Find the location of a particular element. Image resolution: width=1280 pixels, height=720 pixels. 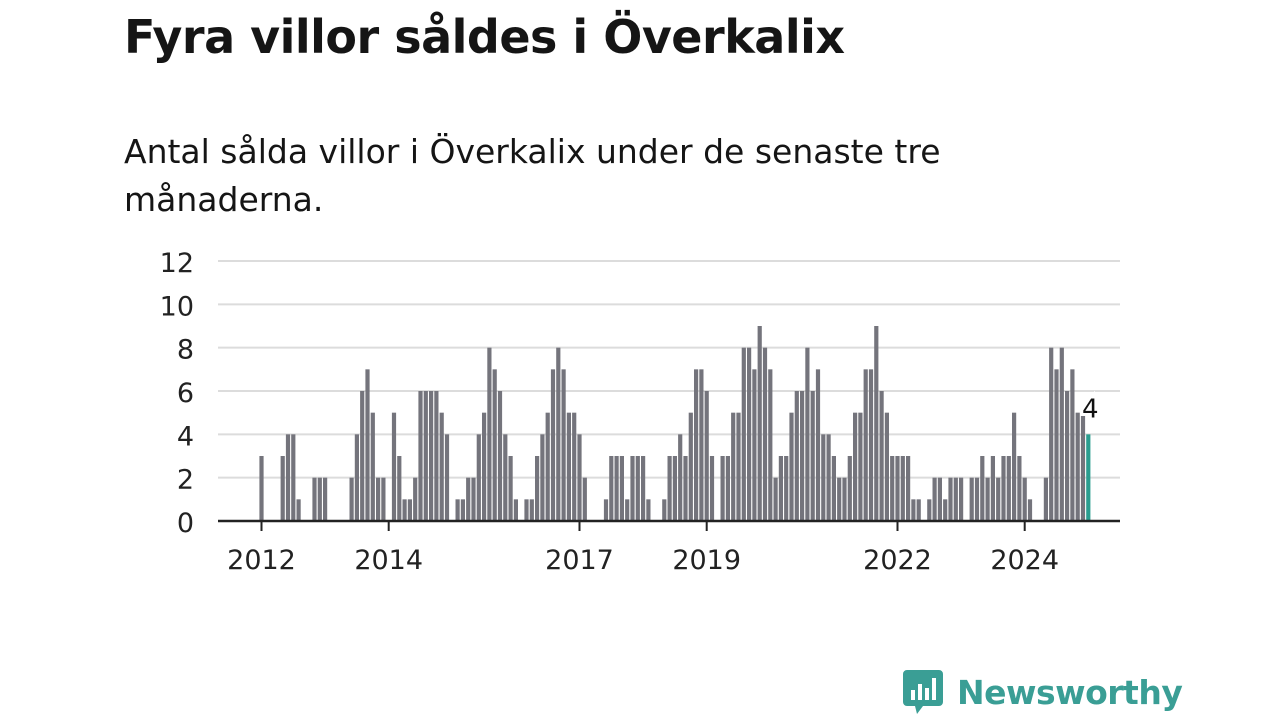

newsworthy-logo: Newsworthy is located at coordinates (1043, 692).